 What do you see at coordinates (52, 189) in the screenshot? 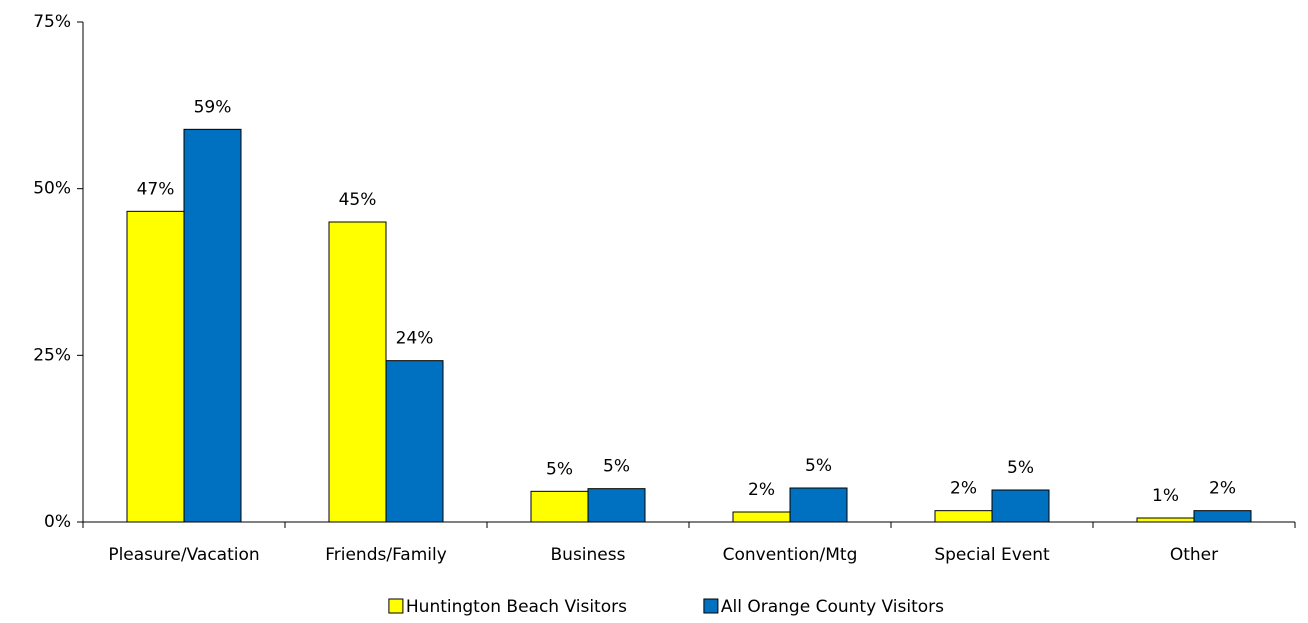
I see `y-tick-label: 50%` at bounding box center [52, 189].